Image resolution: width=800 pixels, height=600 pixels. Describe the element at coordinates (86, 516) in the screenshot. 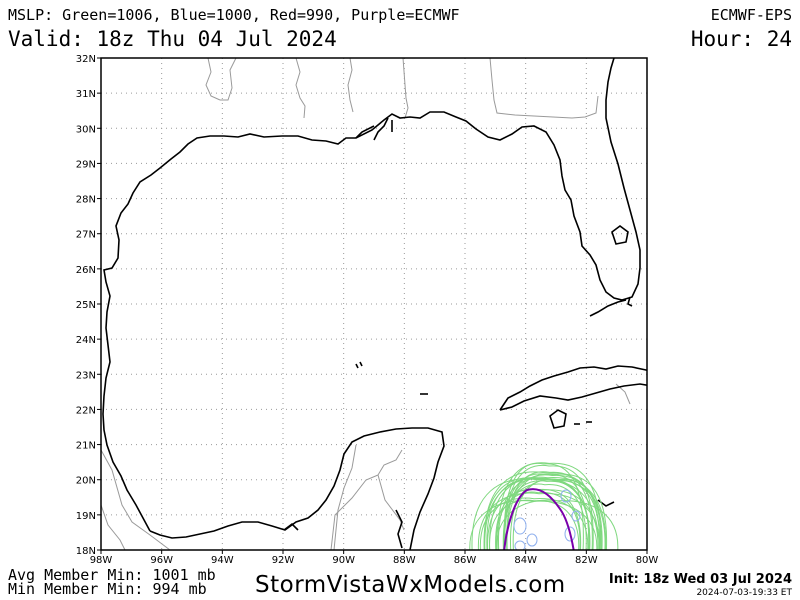

I see `lat-label: 19N` at that location.